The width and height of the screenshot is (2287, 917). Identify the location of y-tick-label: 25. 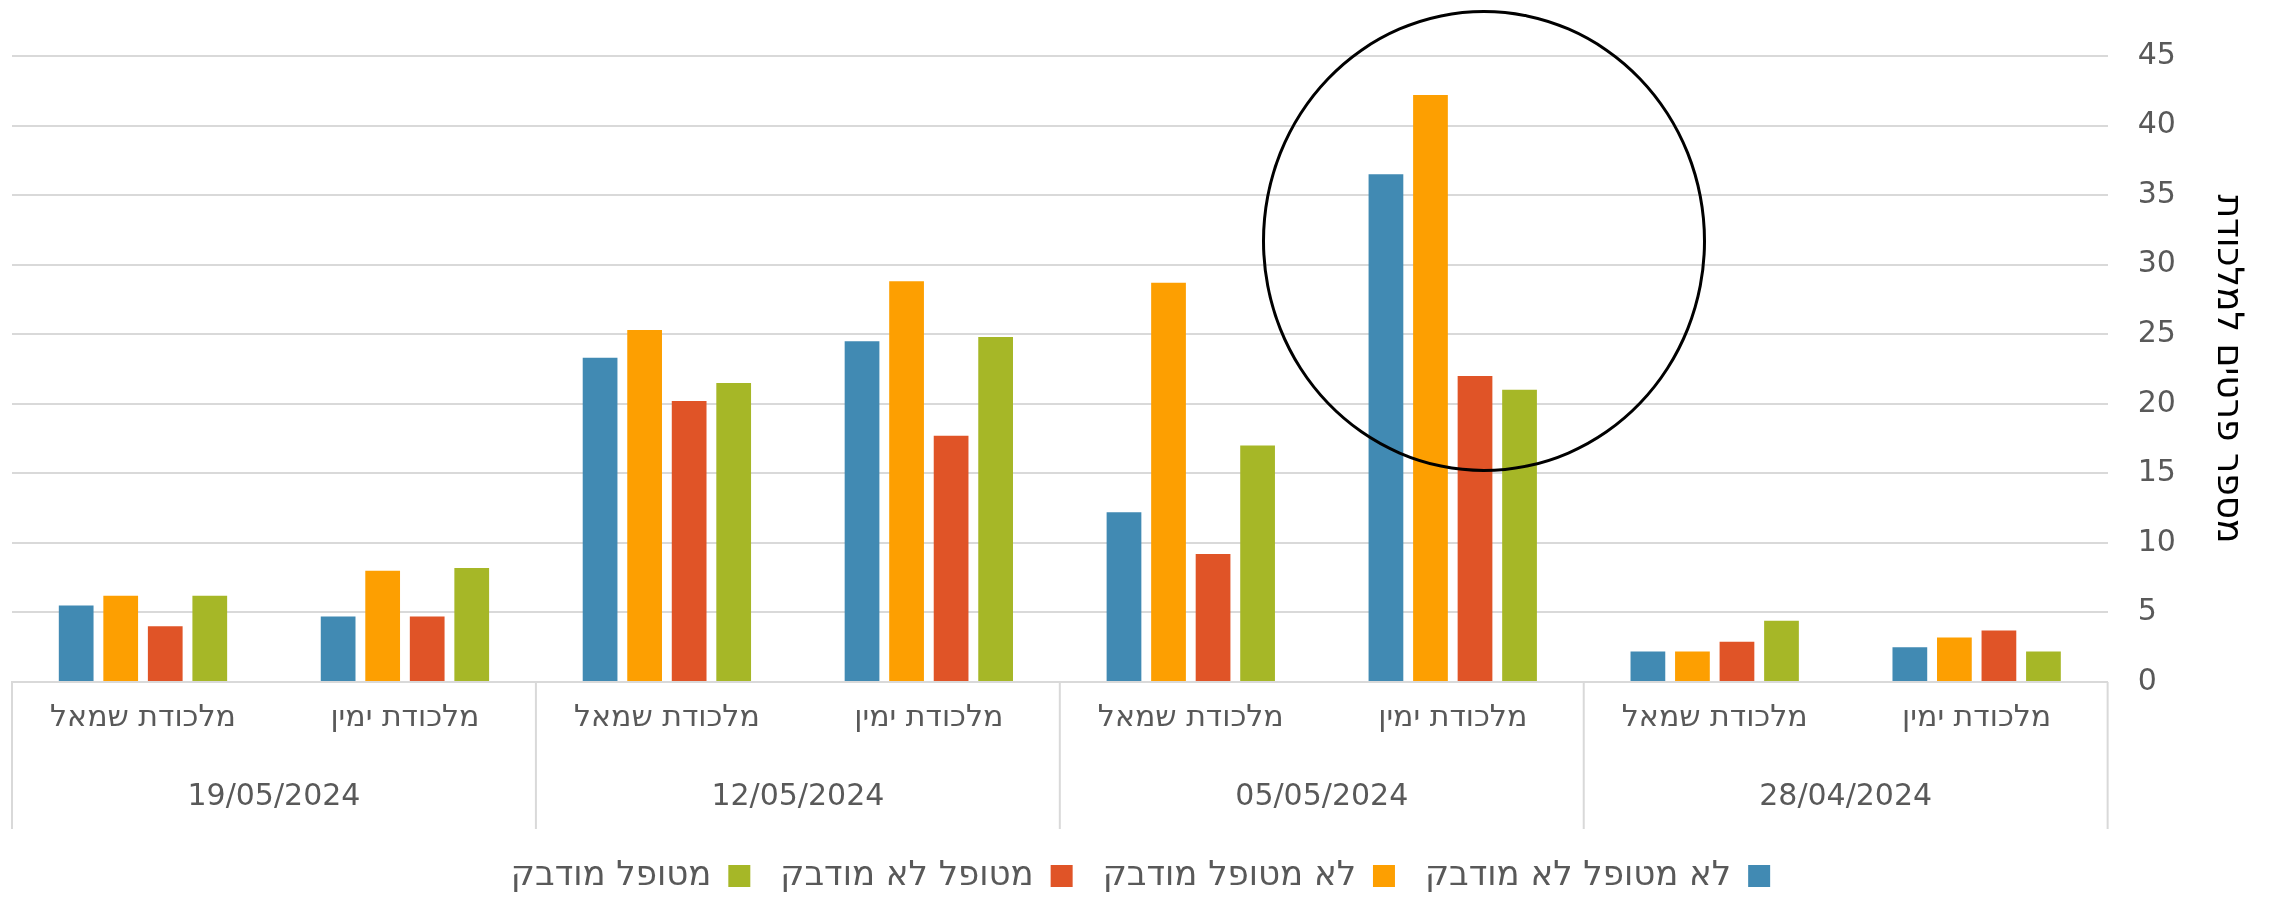
(2156, 332).